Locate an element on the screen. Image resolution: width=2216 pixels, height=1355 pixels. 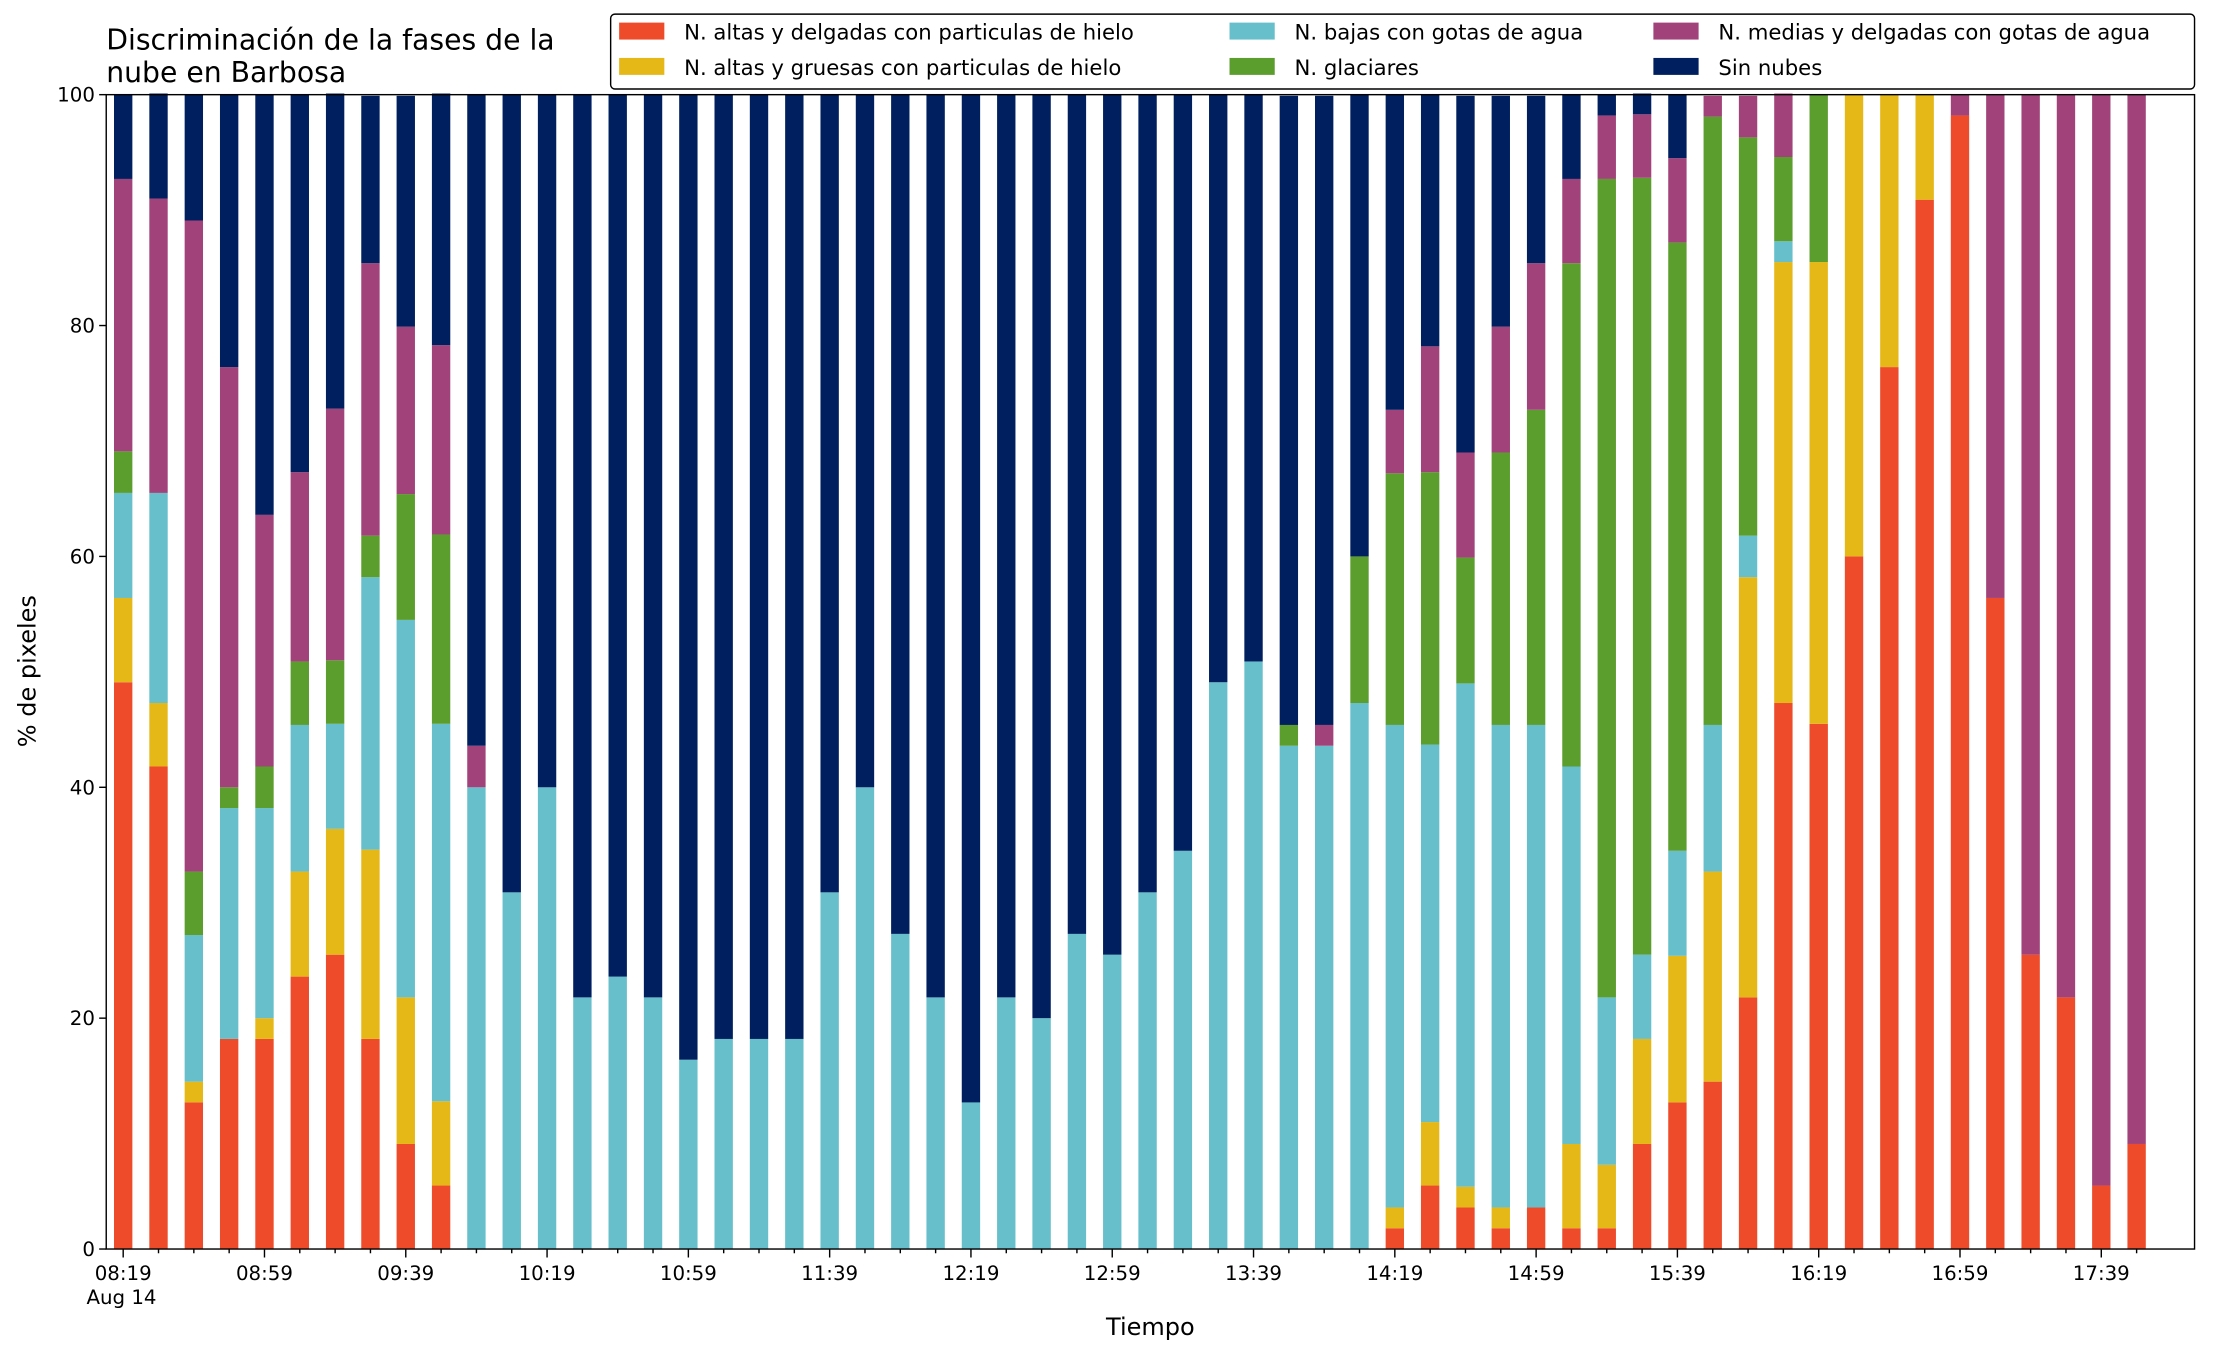
x-tick-label: 15:39 is located at coordinates (1677, 1273).